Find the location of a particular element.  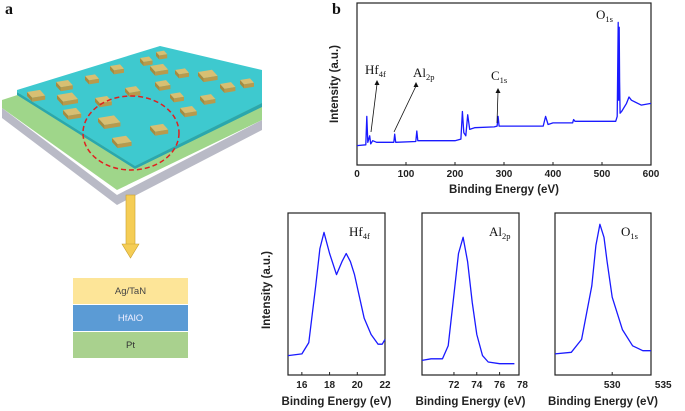

hfalo-layer-edge is located at coordinates (139, 130).